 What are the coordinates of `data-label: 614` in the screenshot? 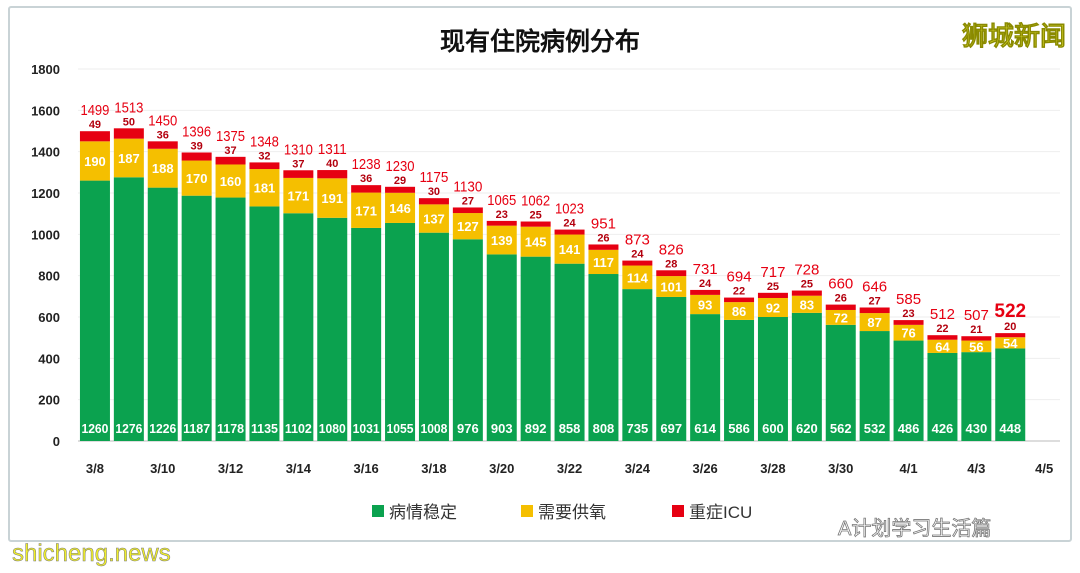 It's located at (705, 428).